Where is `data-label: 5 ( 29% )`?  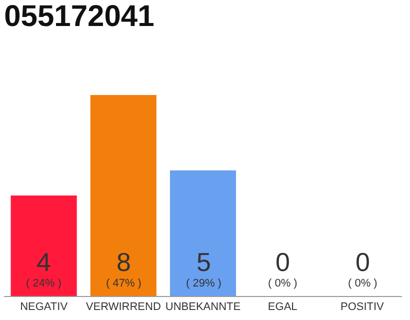 data-label: 5 ( 29% ) is located at coordinates (204, 268).